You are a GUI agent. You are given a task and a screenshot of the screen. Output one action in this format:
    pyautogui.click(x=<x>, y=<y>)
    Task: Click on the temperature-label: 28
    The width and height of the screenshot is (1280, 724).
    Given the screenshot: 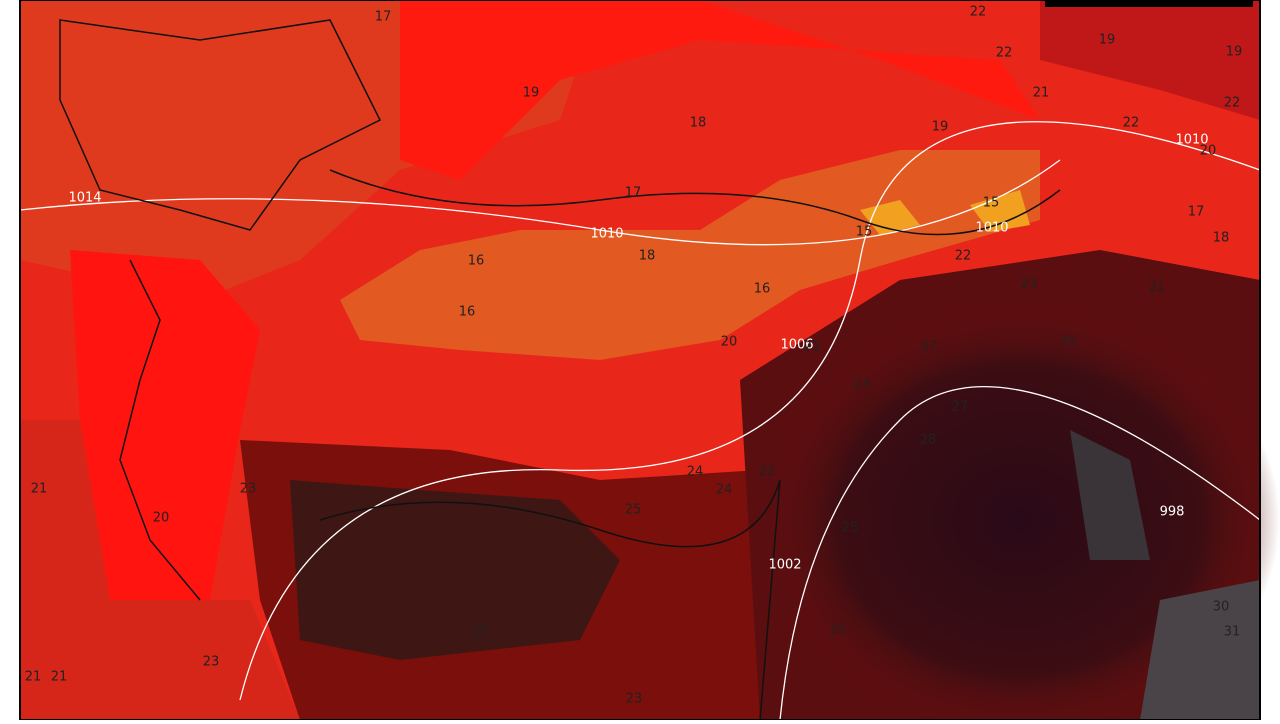 What is the action you would take?
    pyautogui.click(x=928, y=440)
    